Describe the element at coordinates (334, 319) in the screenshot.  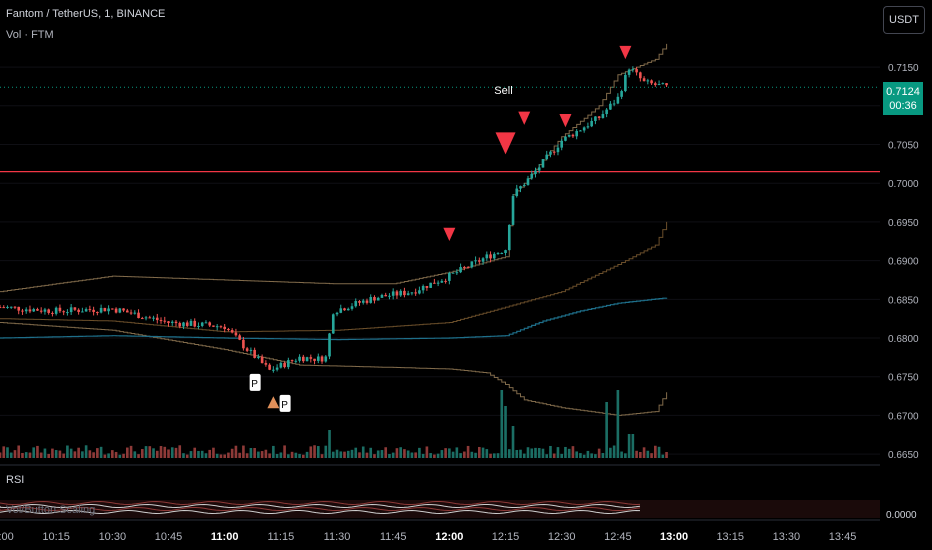
I see `moving-average-line` at that location.